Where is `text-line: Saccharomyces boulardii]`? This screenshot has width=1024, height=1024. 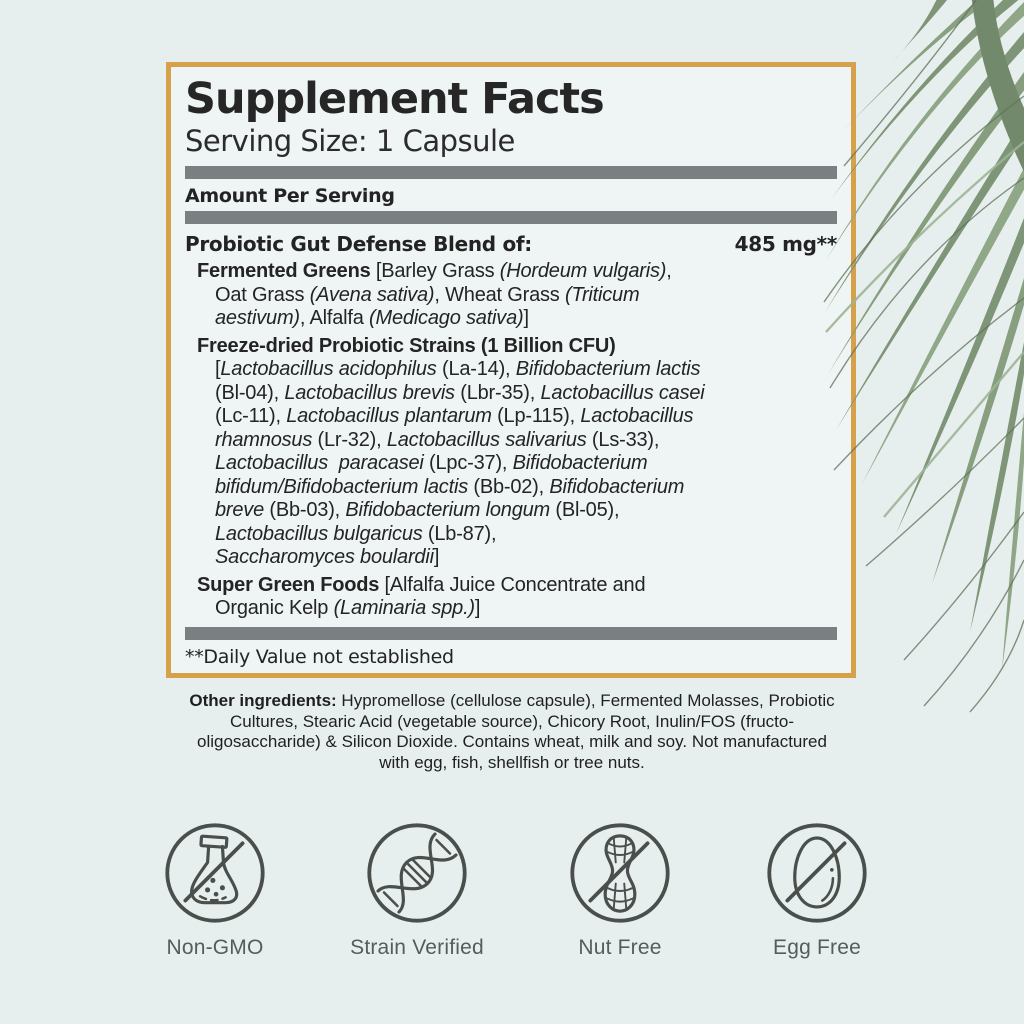
text-line: Saccharomyces boulardii] is located at coordinates (327, 557).